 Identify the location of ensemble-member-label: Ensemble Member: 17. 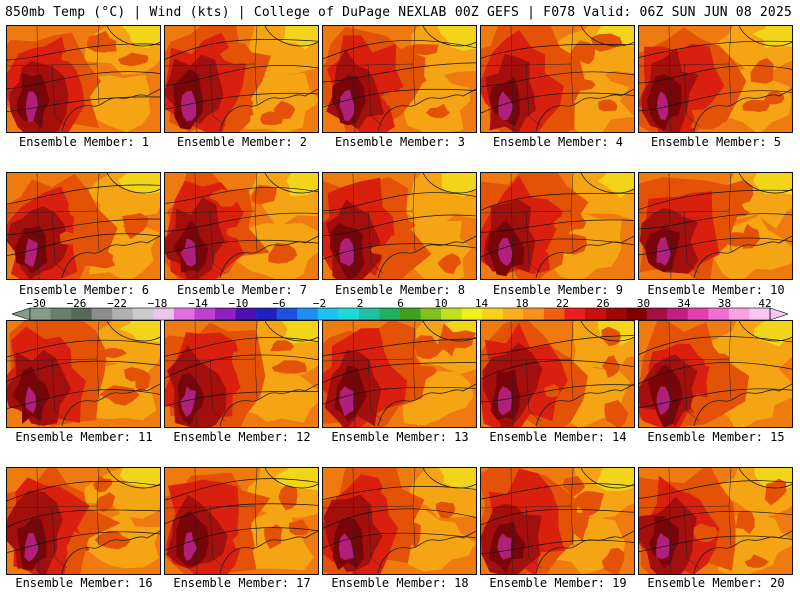
(242, 583).